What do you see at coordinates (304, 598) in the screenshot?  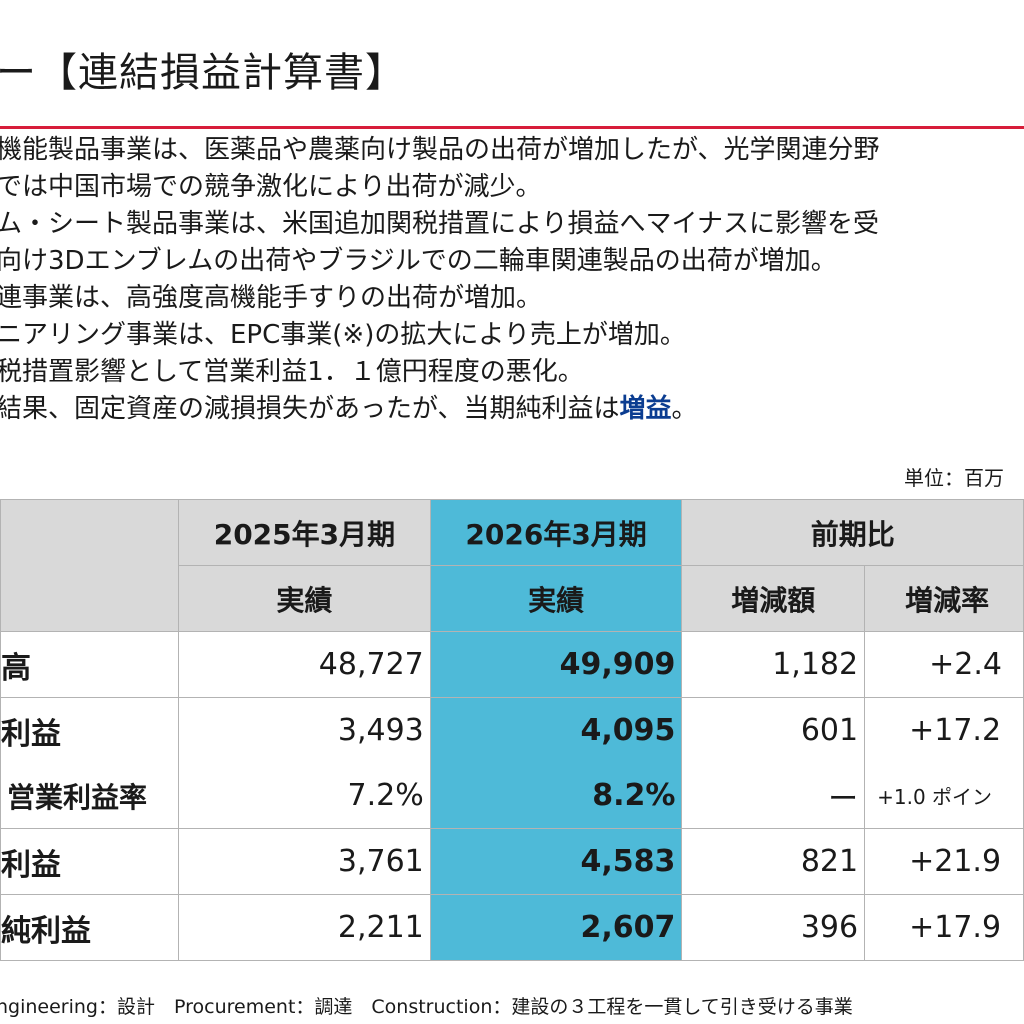 I see `prev-actual-header: 実績` at bounding box center [304, 598].